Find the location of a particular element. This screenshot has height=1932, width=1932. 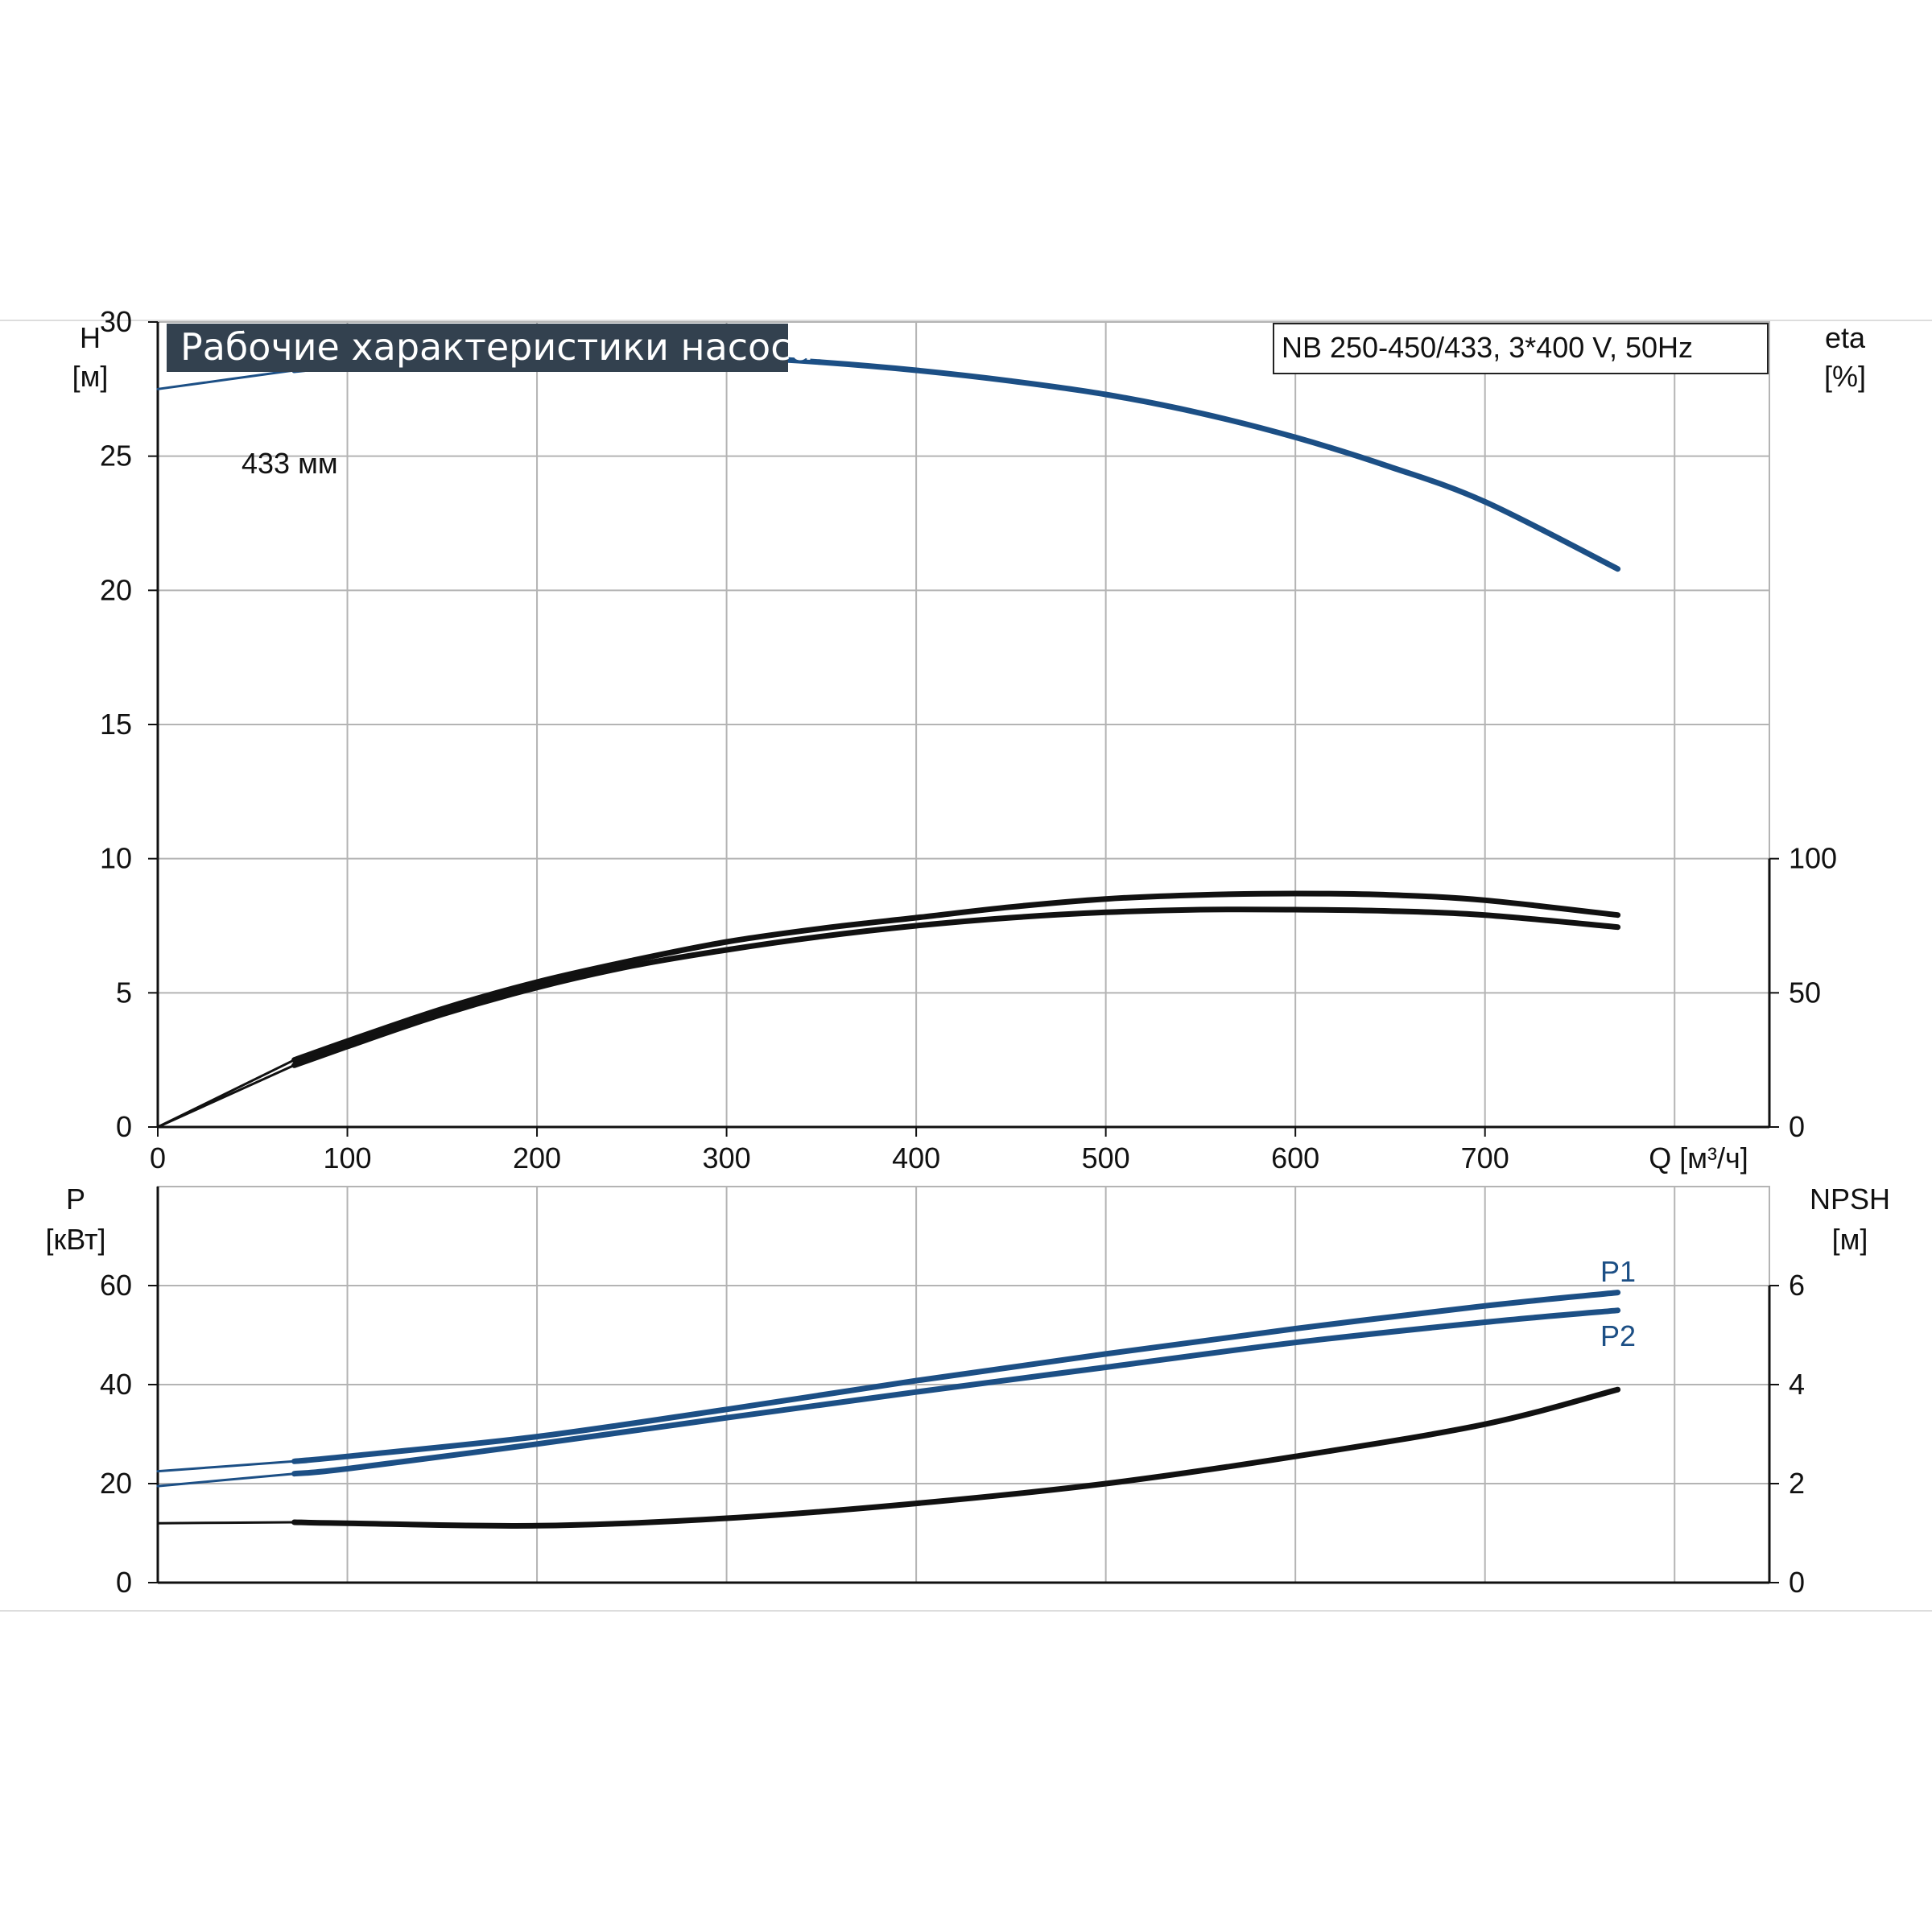

title-box: Рабочие характеристики насоса is located at coordinates (490, 348).